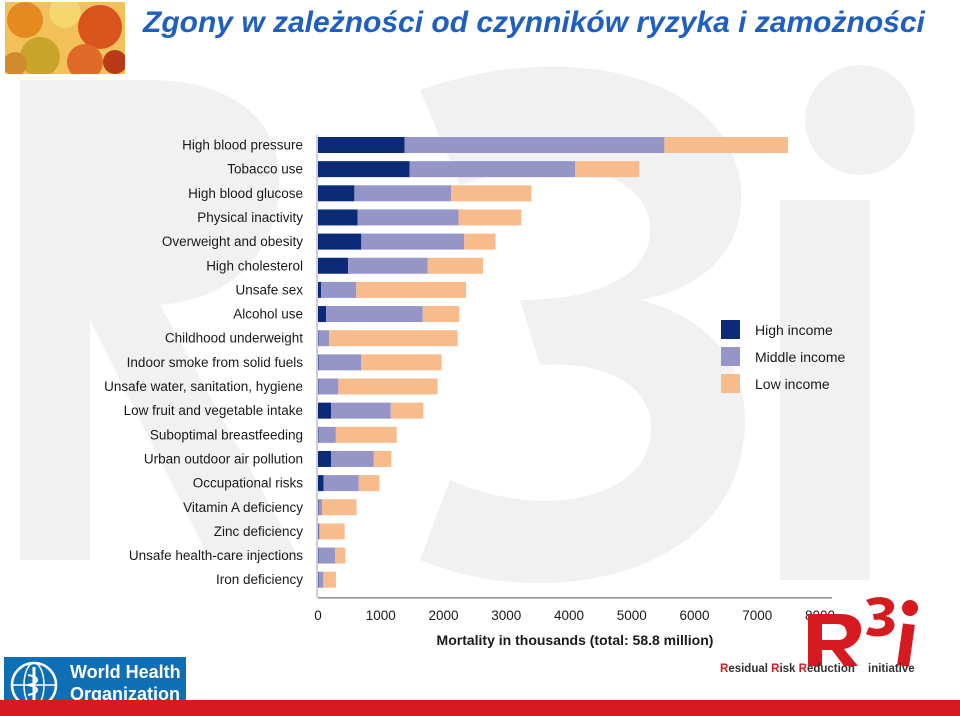 The height and width of the screenshot is (716, 960). What do you see at coordinates (506, 615) in the screenshot?
I see `x-tick-label: 3000` at bounding box center [506, 615].